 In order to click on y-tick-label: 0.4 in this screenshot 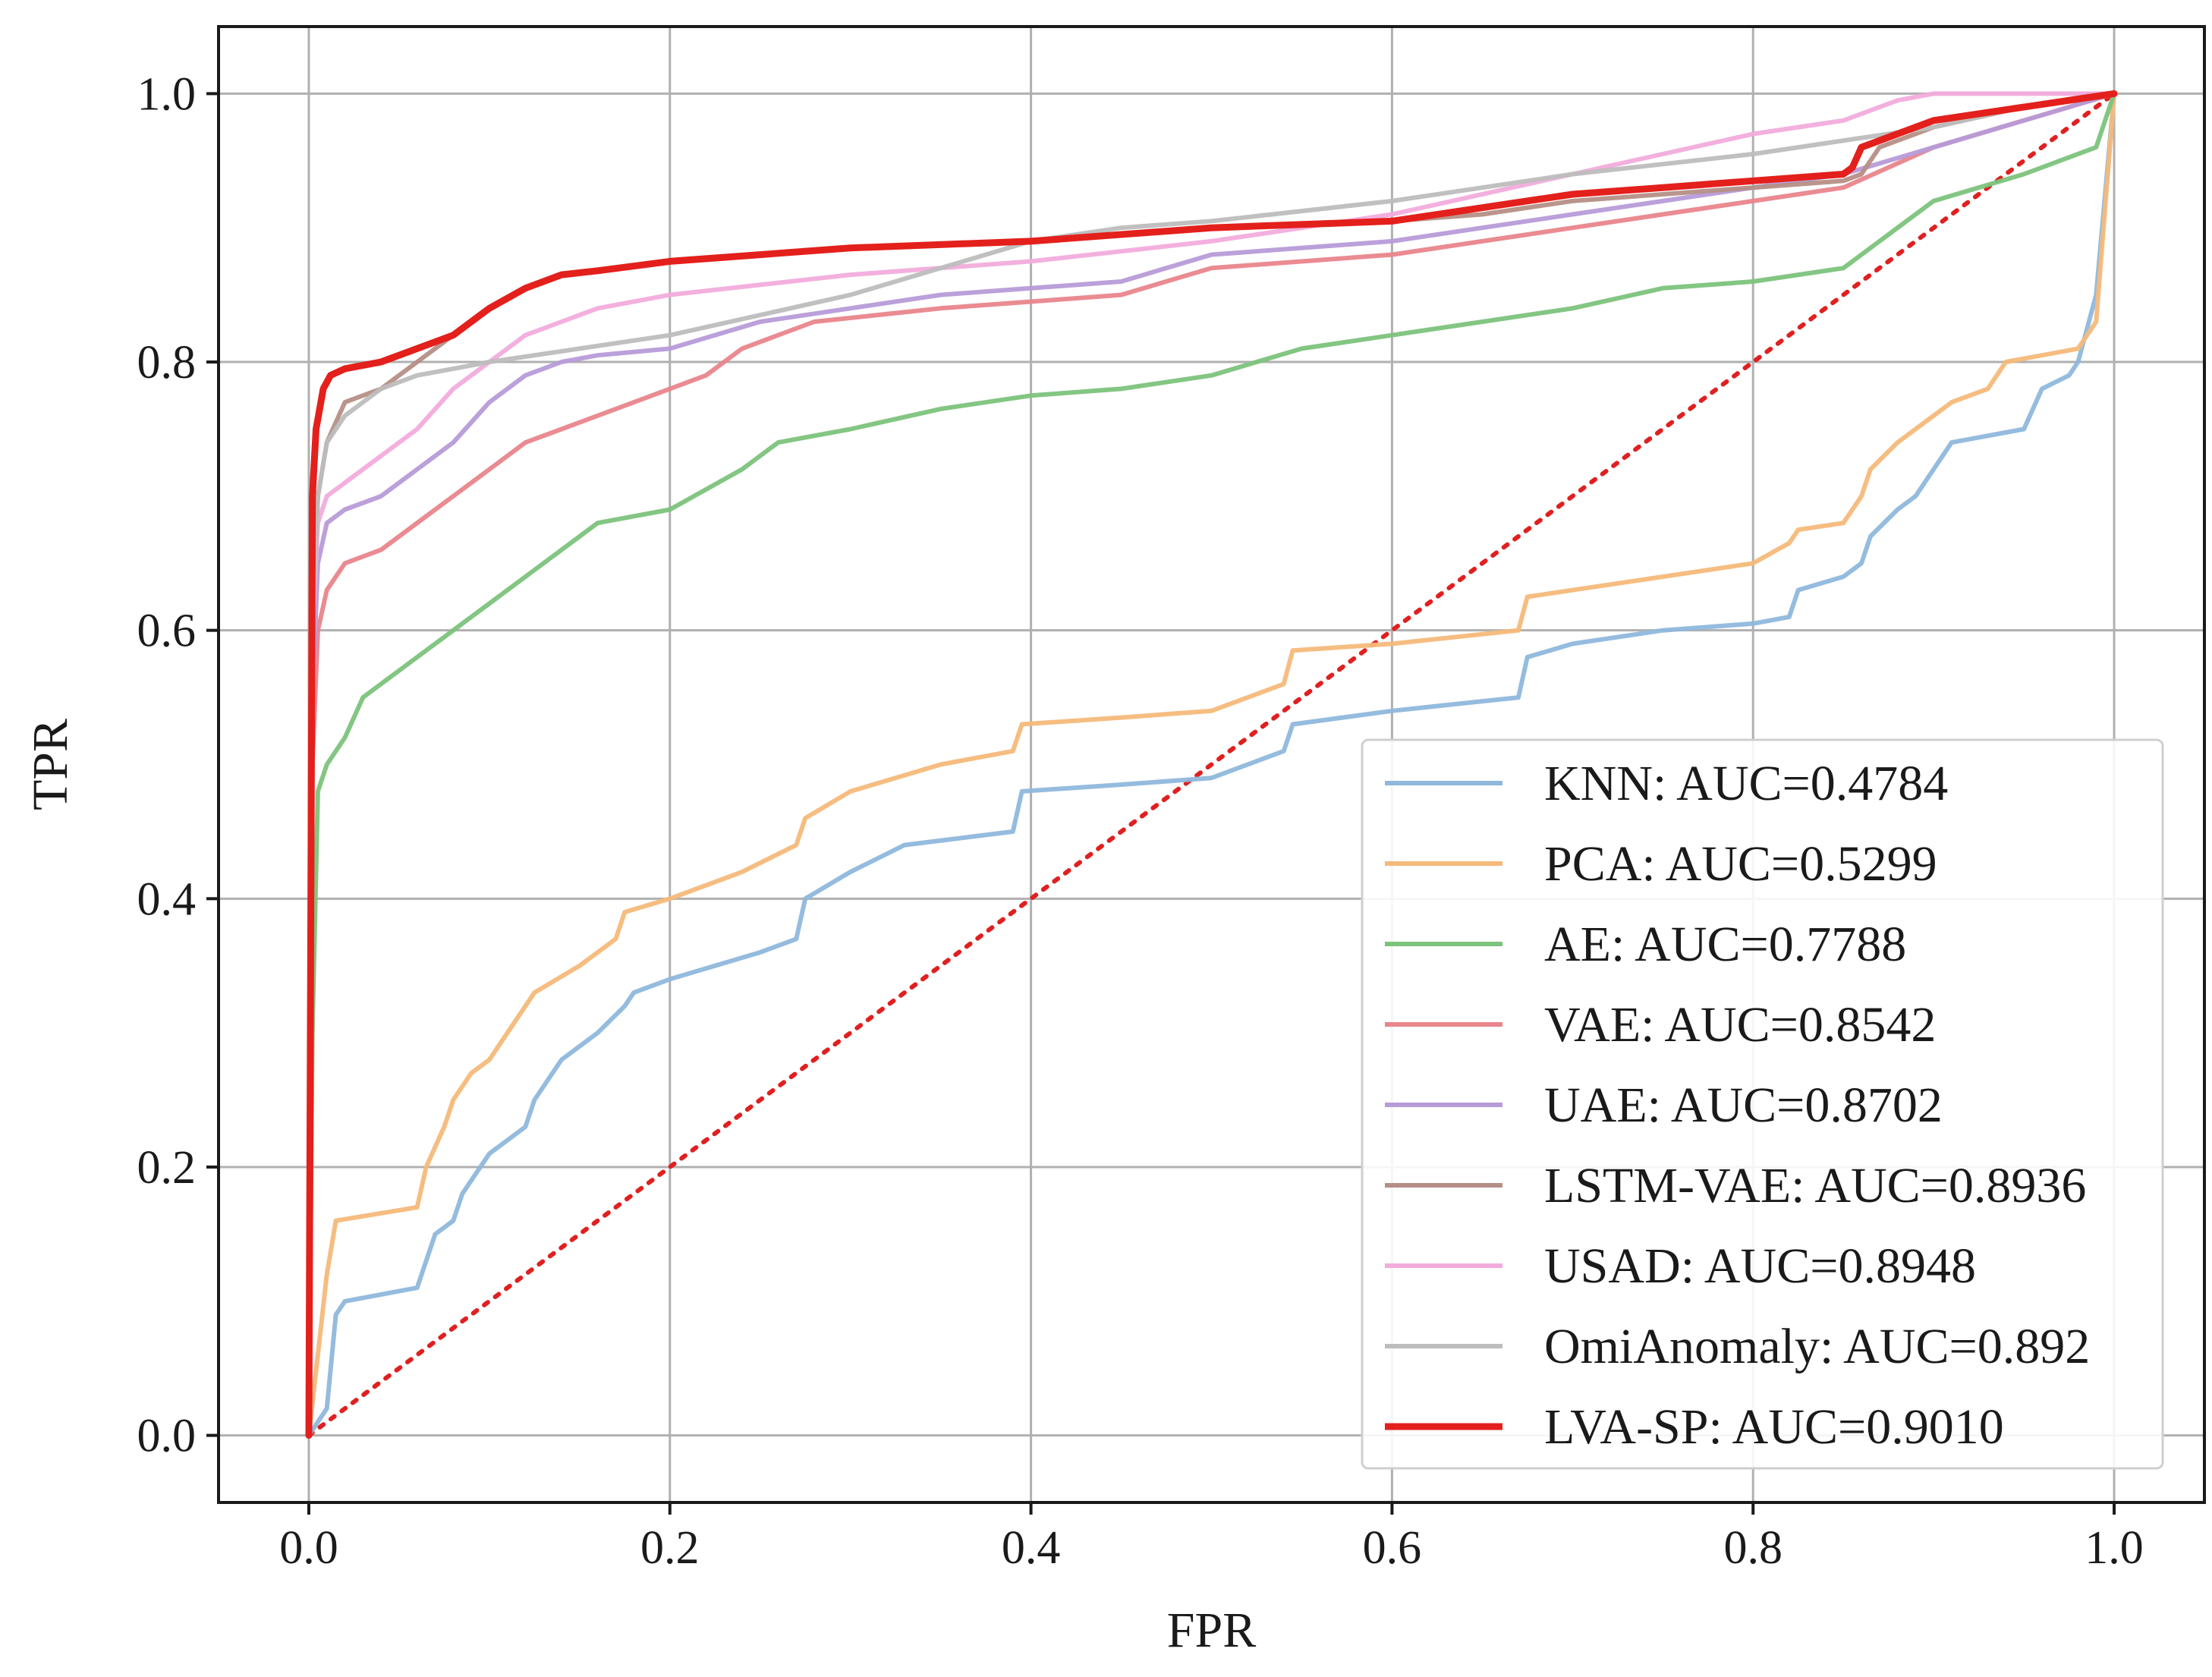, I will do `click(167, 899)`.